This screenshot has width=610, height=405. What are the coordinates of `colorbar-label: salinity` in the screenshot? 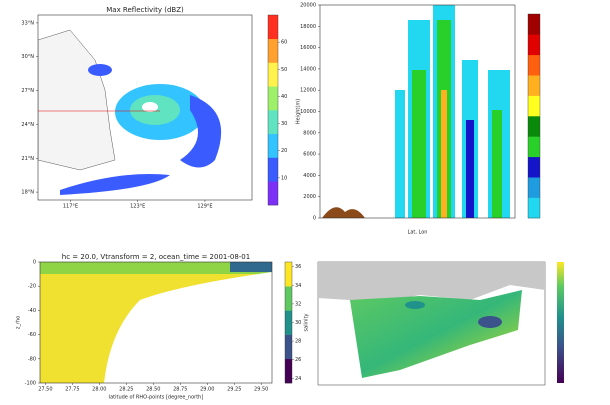 It's located at (307, 323).